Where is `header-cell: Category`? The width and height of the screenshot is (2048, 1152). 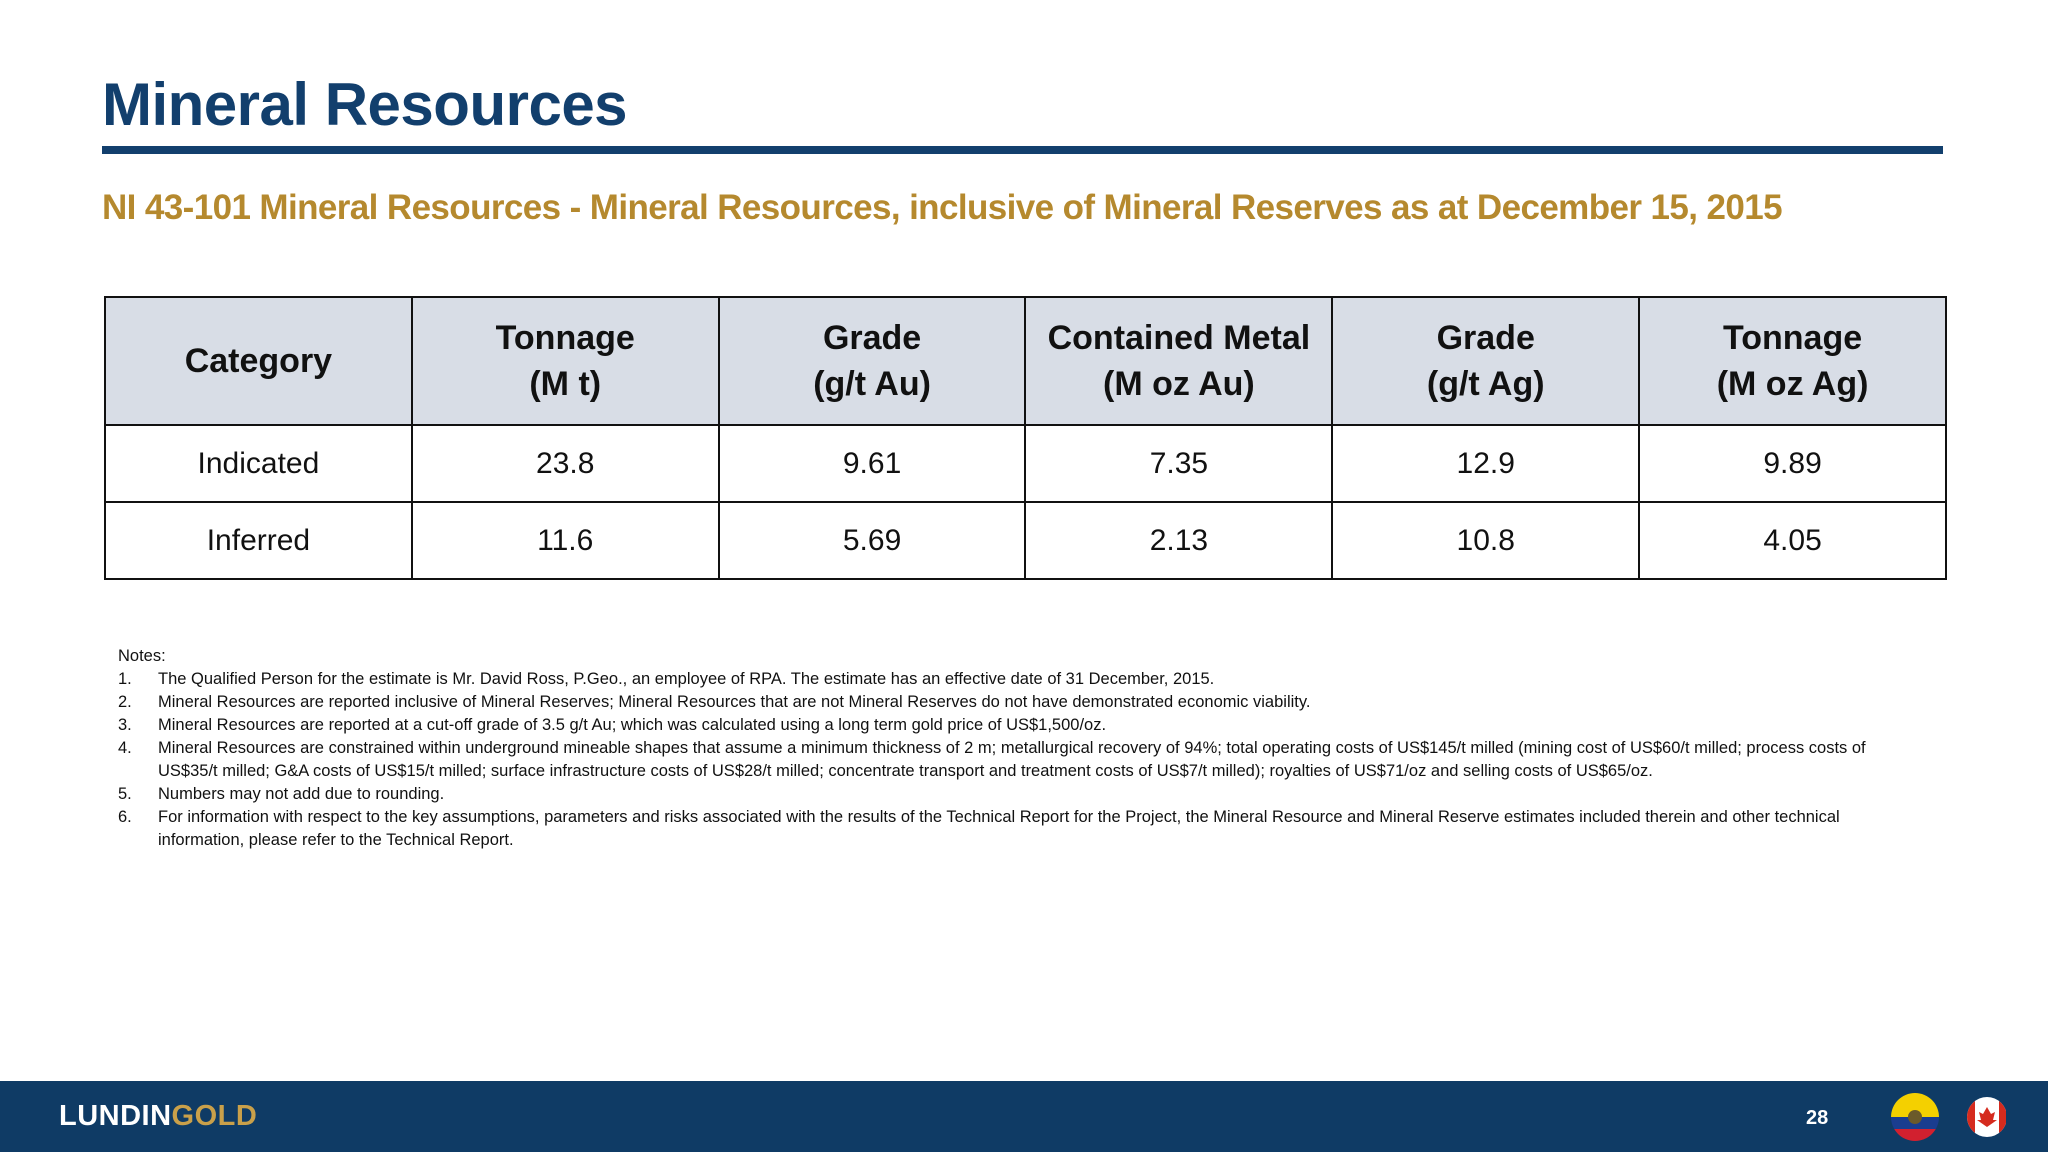
header-cell: Category is located at coordinates (258, 361).